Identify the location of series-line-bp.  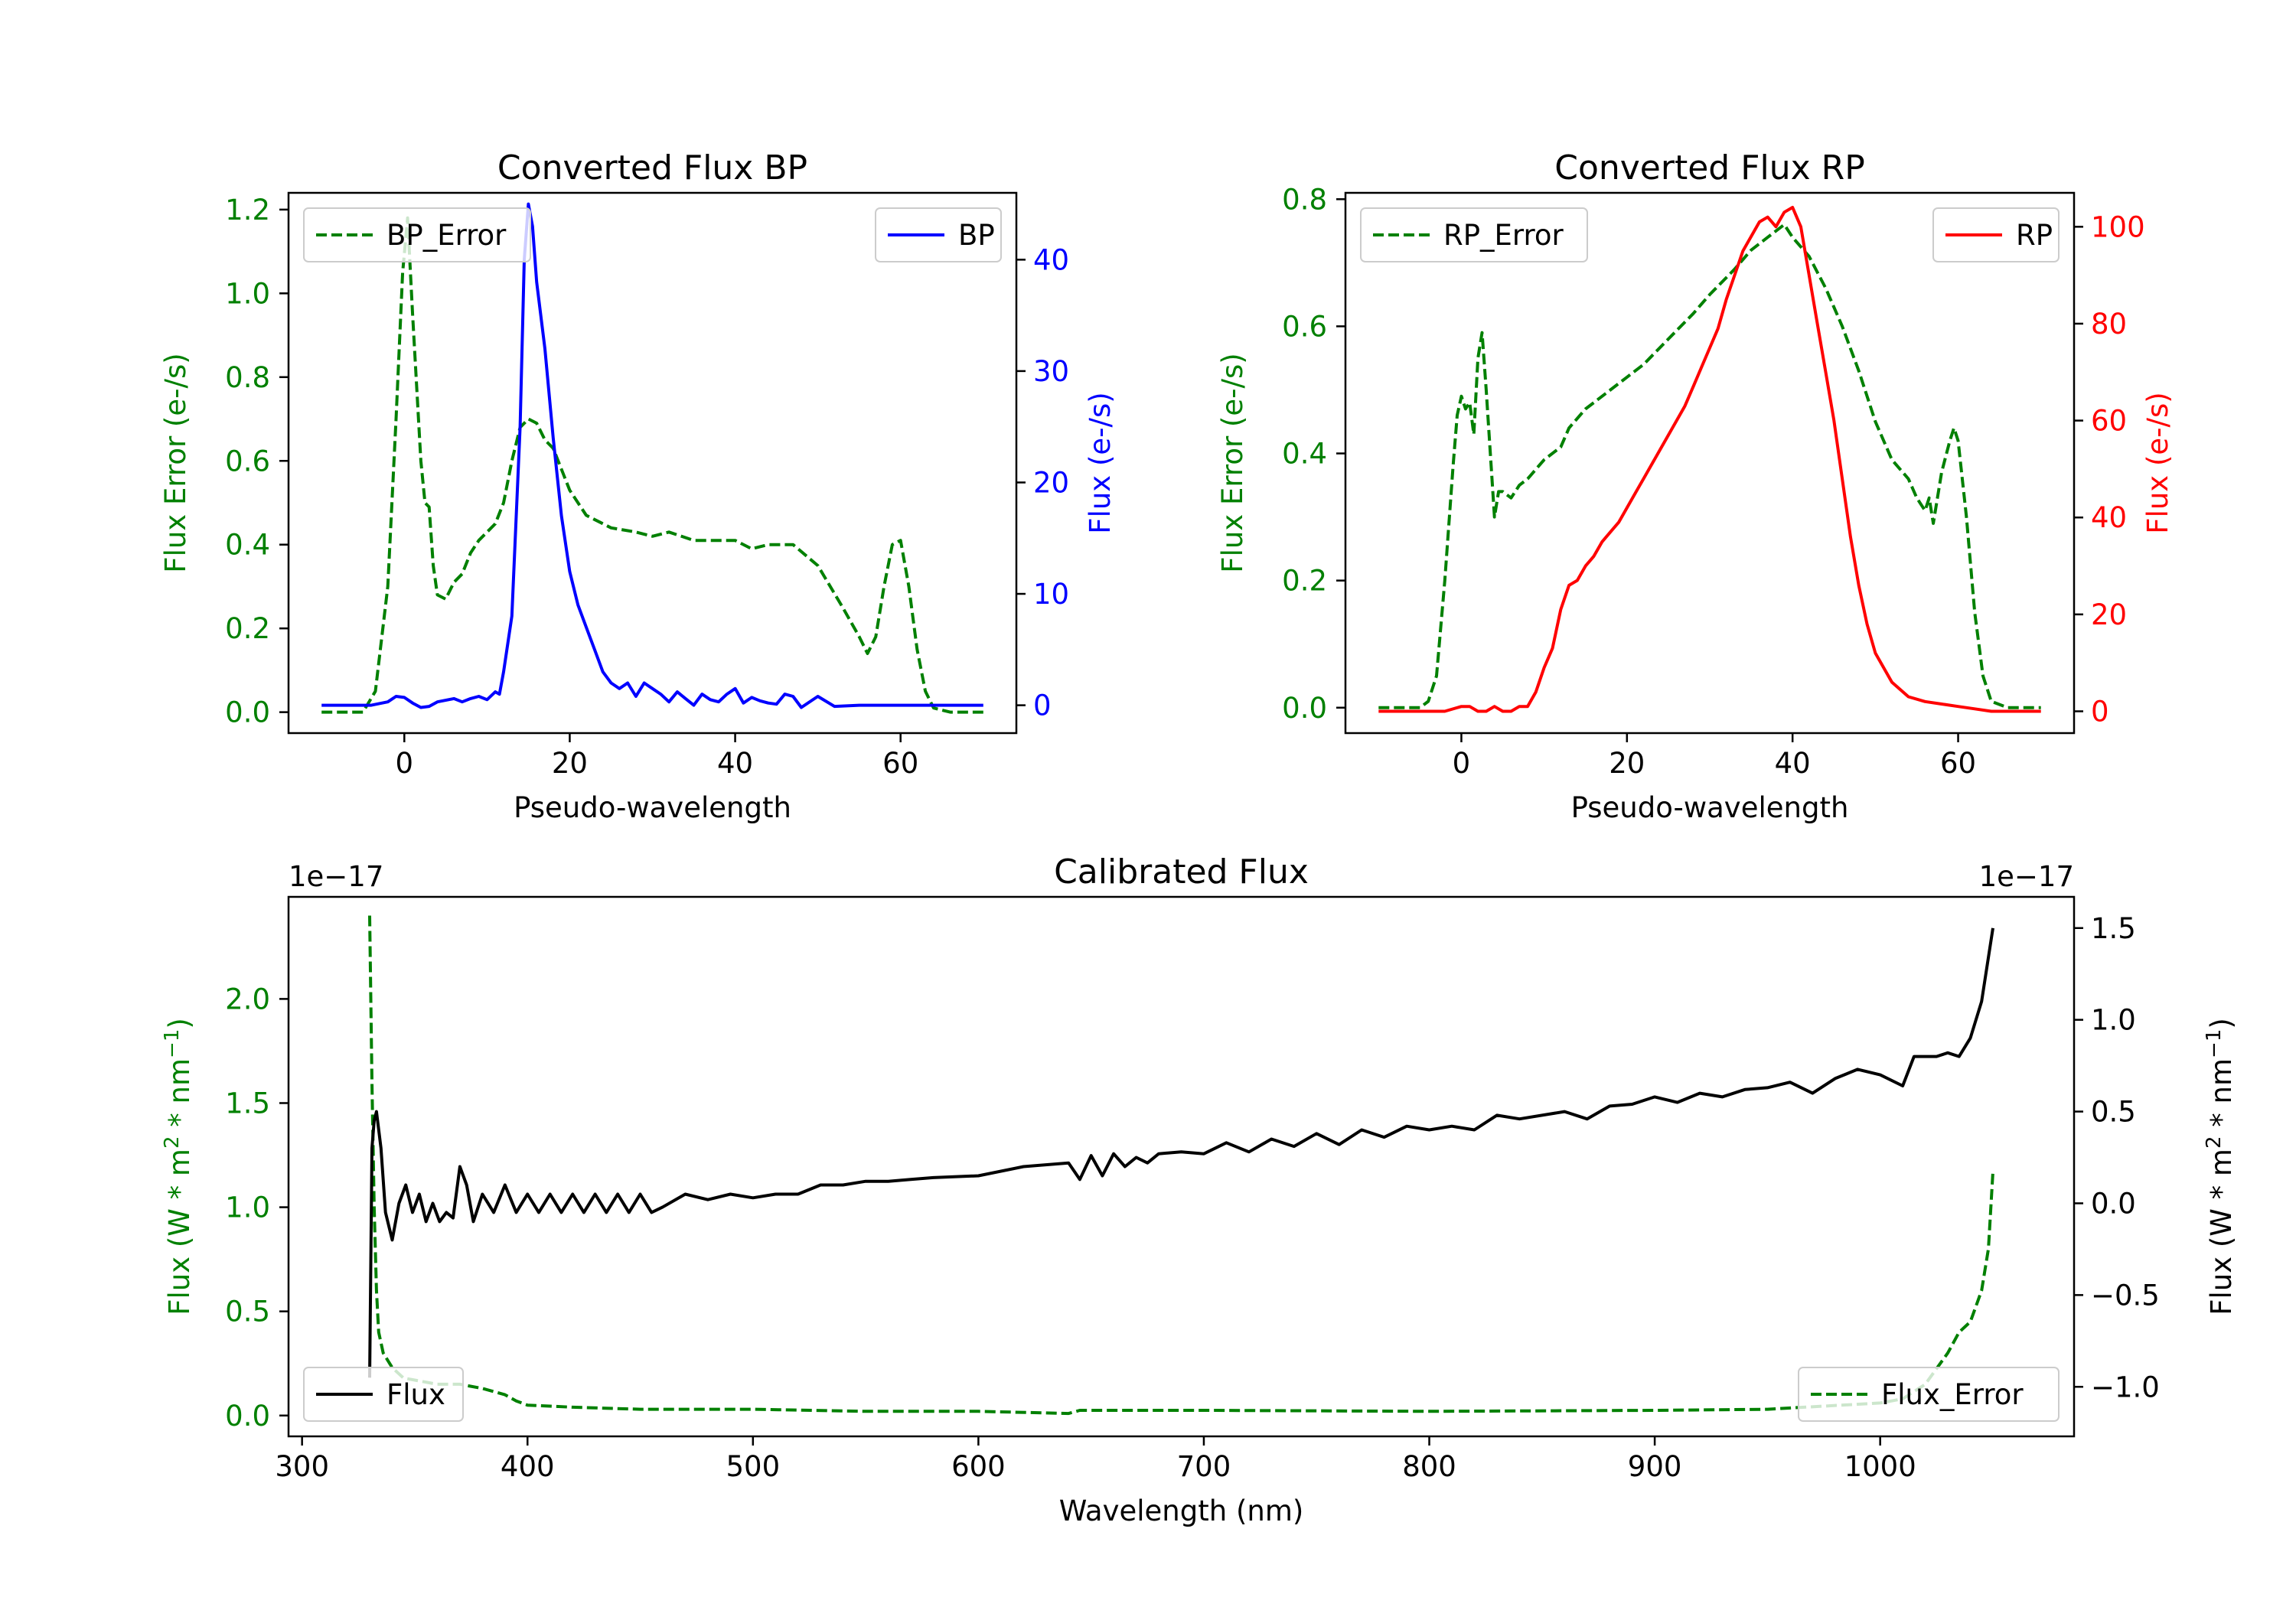
(652, 455).